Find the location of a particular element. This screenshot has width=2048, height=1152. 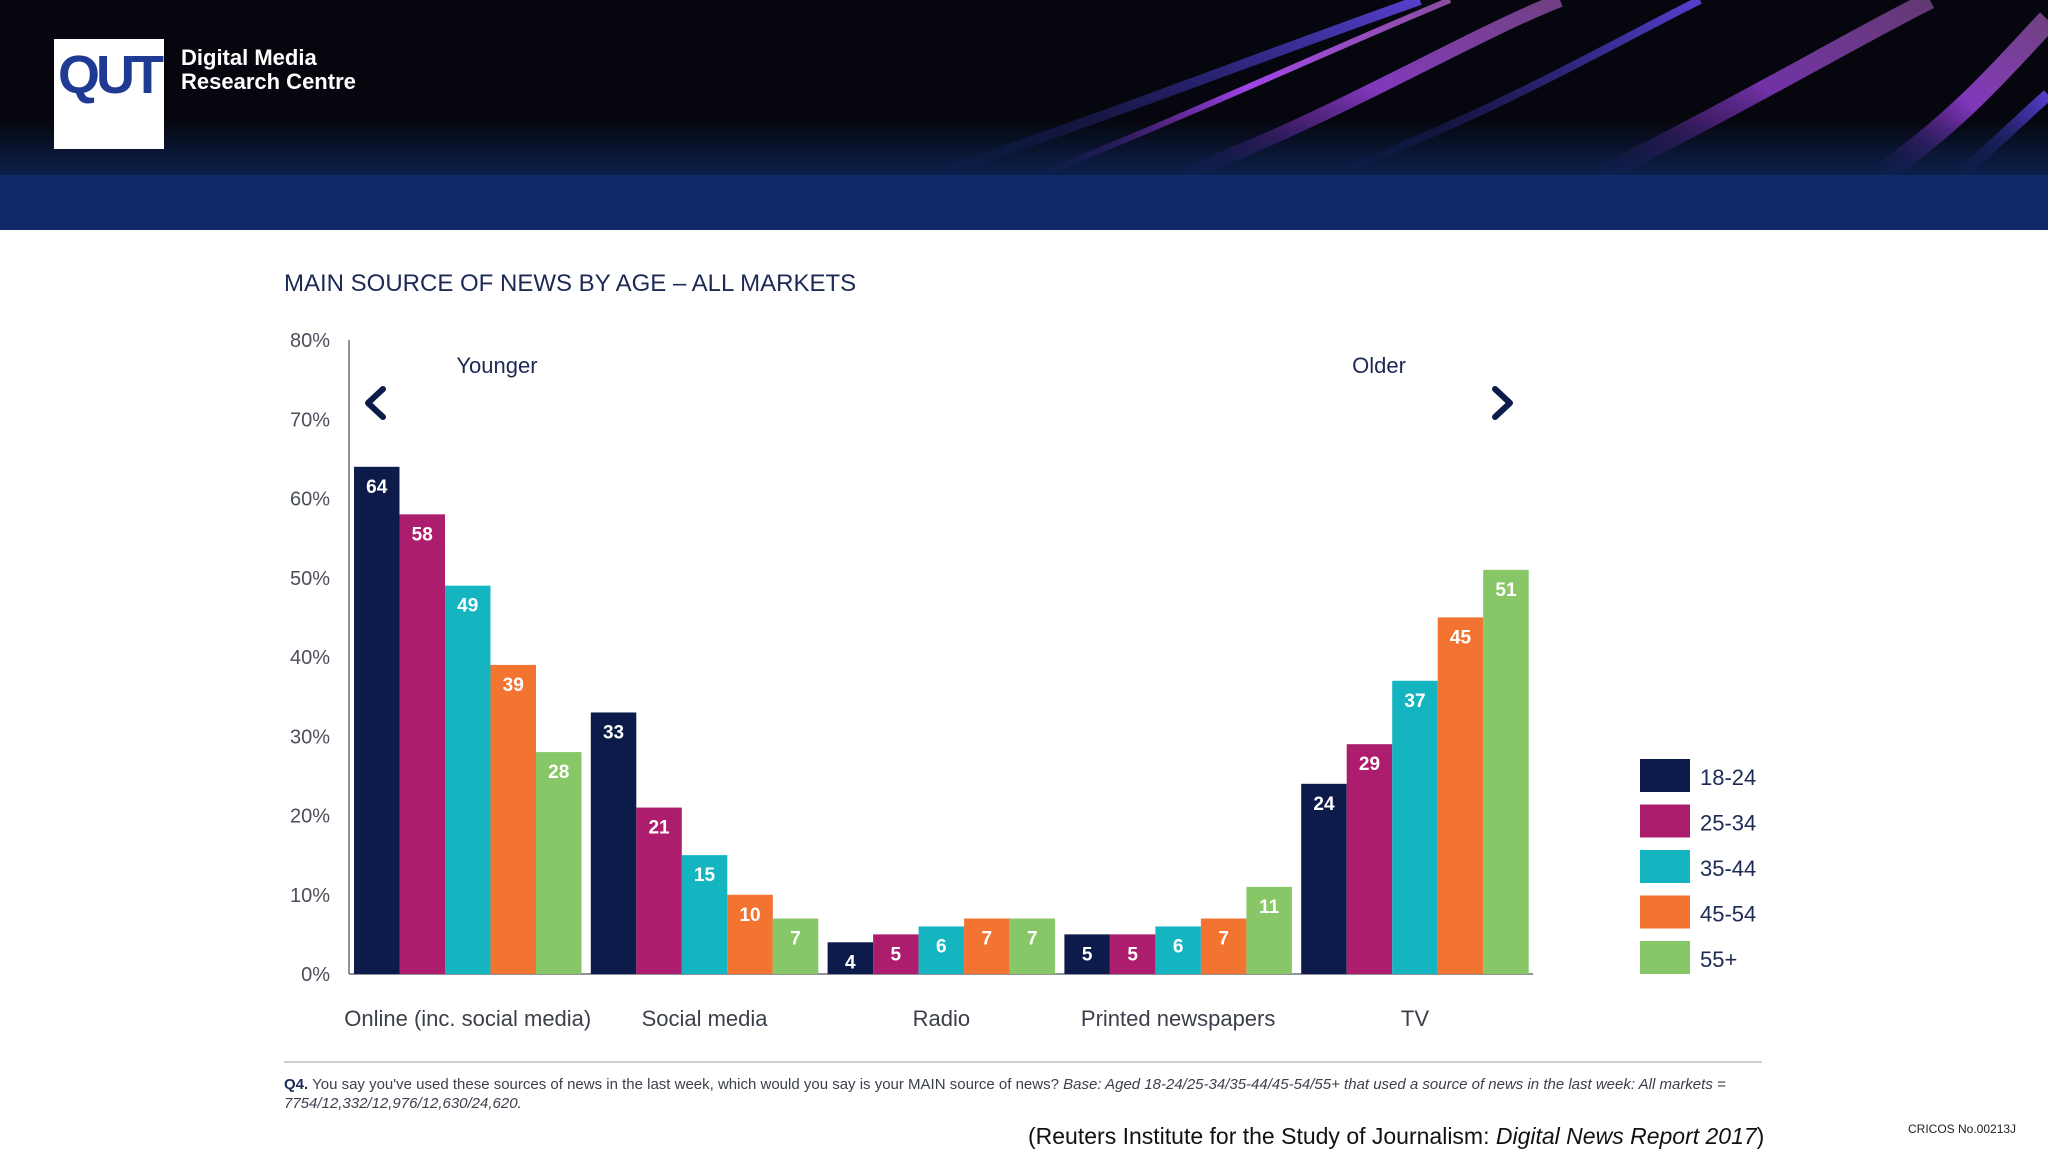

bar-value-label: 15 is located at coordinates (705, 875).